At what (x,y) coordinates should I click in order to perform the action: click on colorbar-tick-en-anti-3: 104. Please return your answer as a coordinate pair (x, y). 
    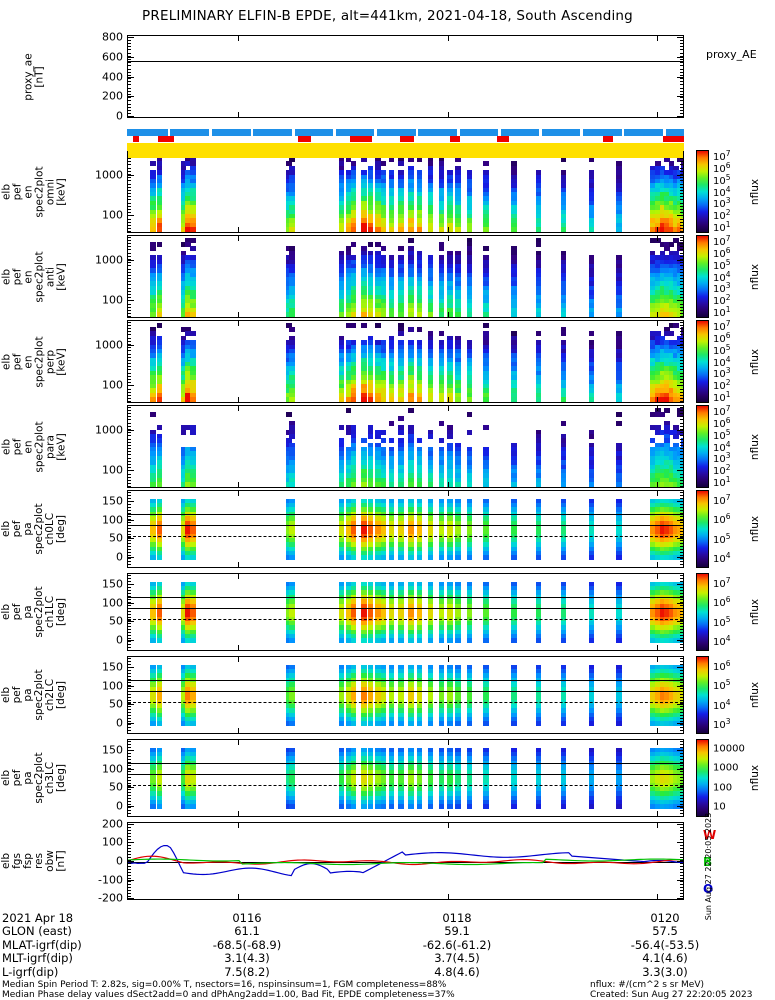
    Looking at the image, I should click on (722, 276).